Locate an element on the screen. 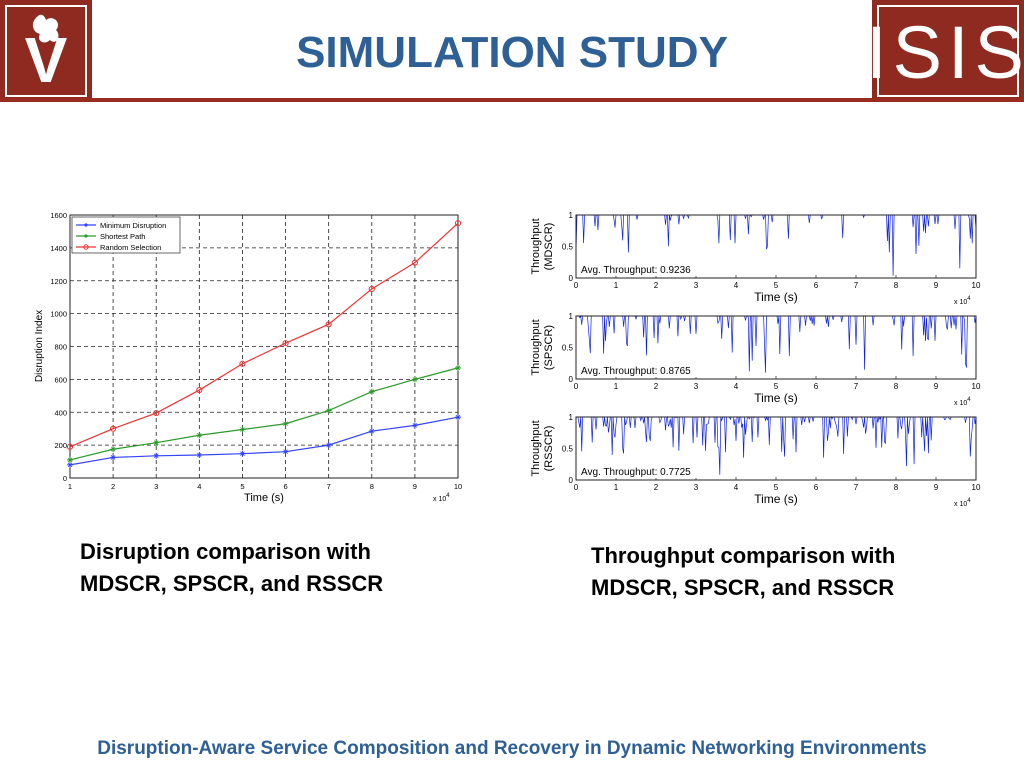 Image resolution: width=1024 pixels, height=768 pixels. disruption-y-tick-label: 1000 is located at coordinates (58, 314).